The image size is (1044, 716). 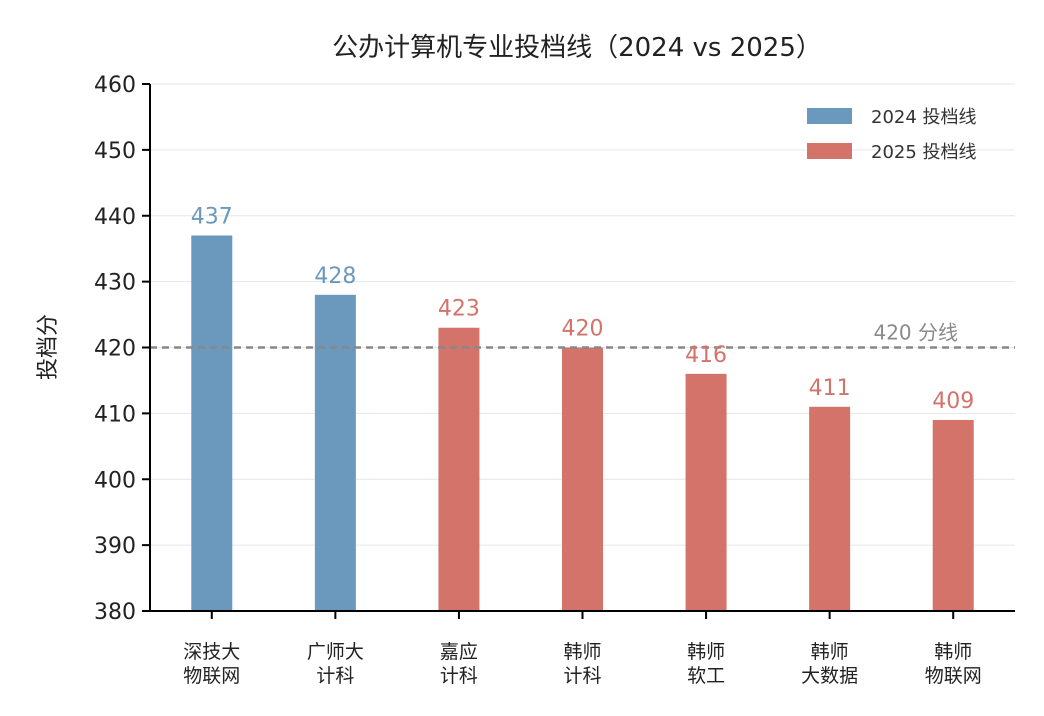 I want to click on bar-value-label: 420, so click(x=583, y=329).